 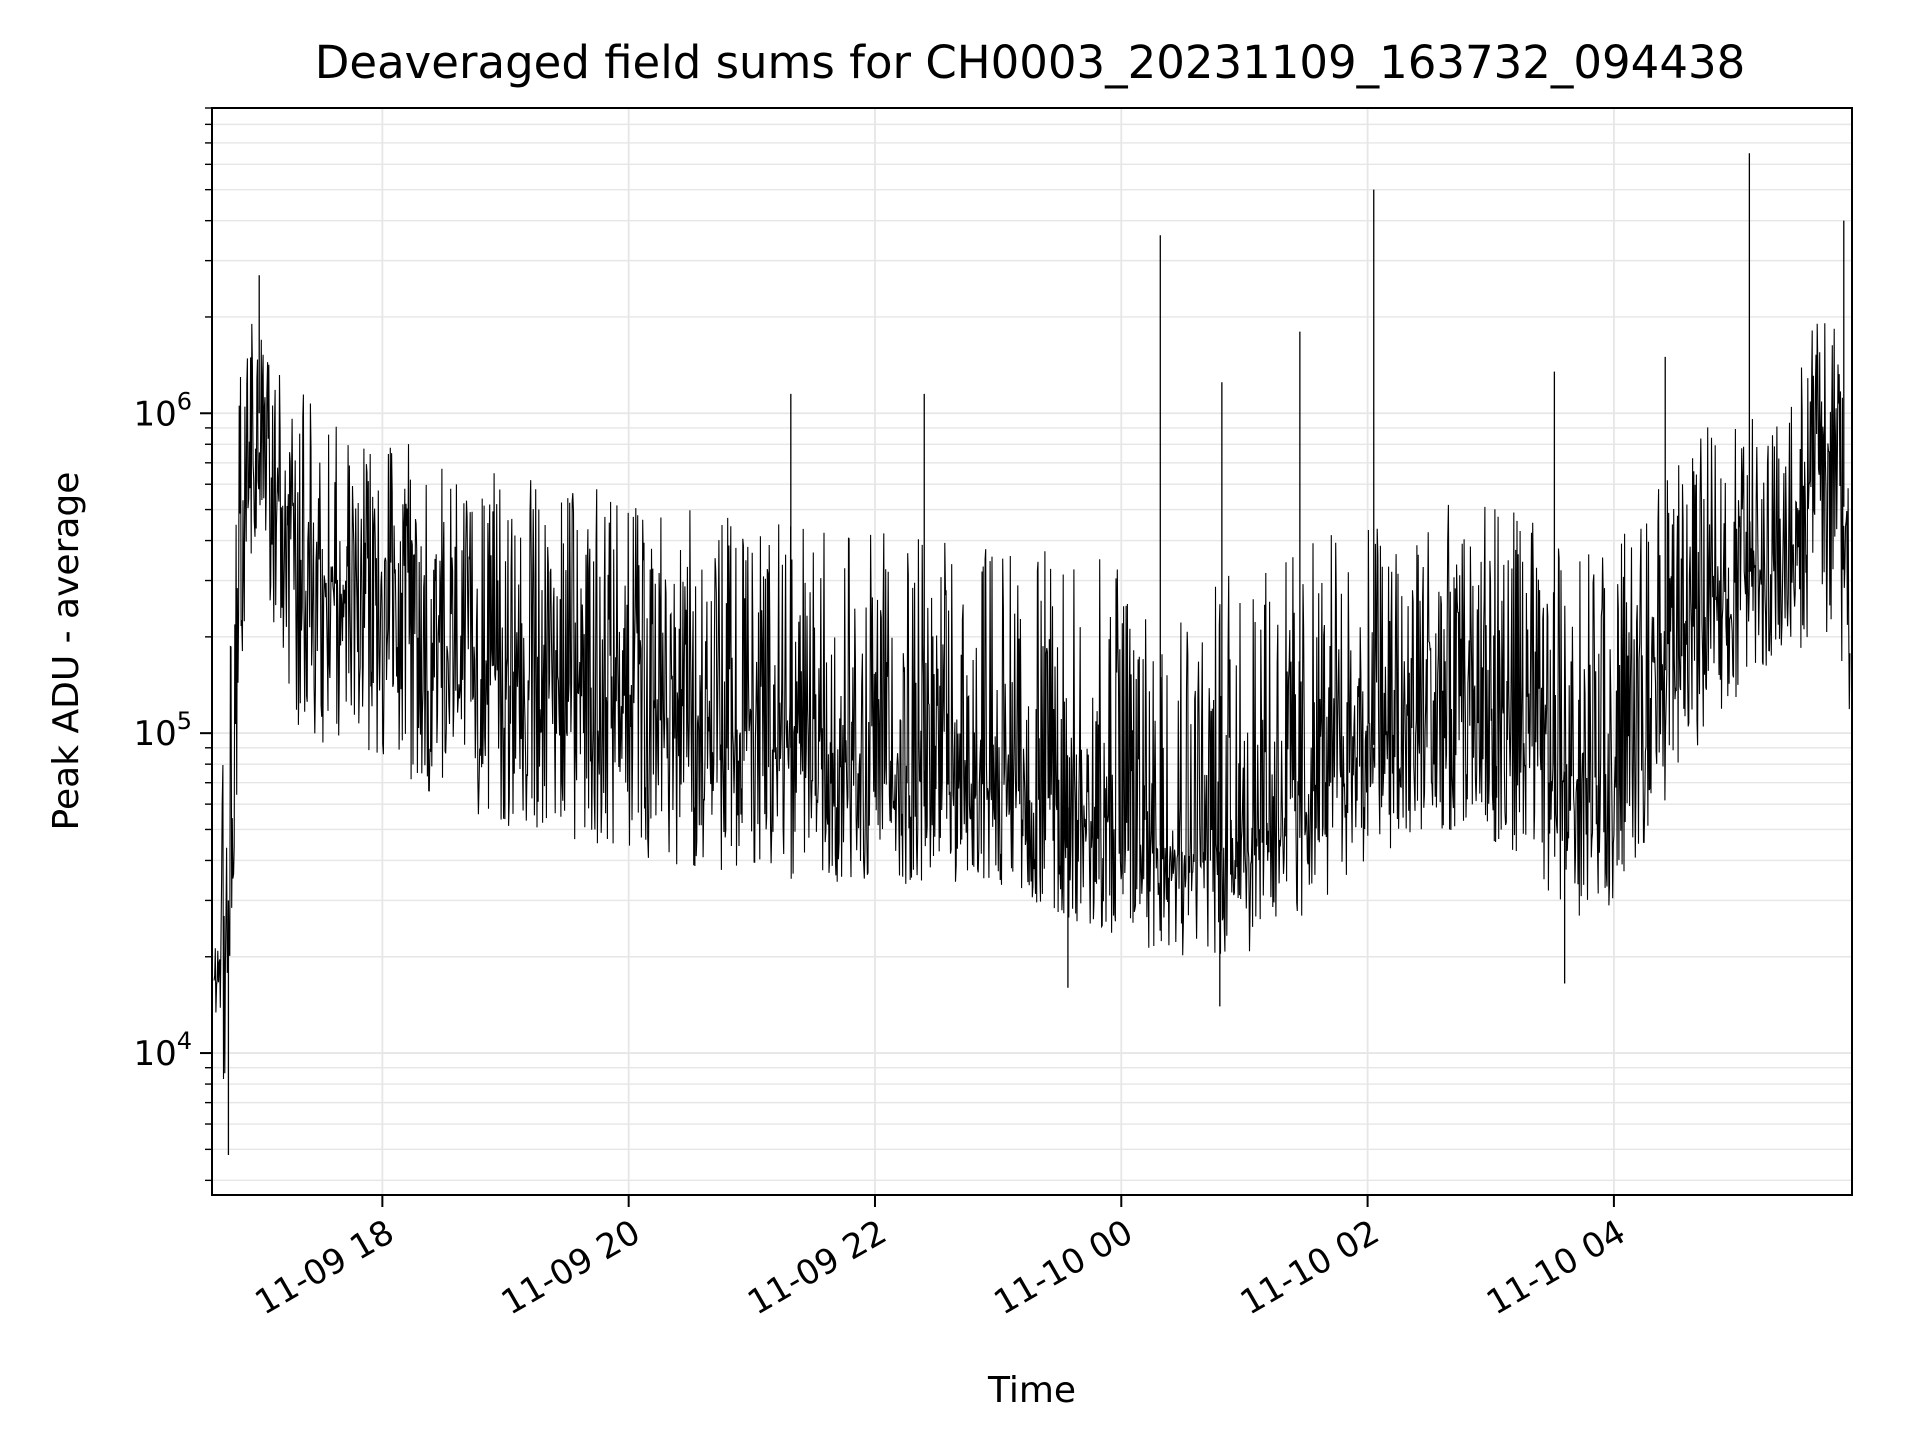 What do you see at coordinates (162, 410) in the screenshot?
I see `y-tick-label: 10⁶` at bounding box center [162, 410].